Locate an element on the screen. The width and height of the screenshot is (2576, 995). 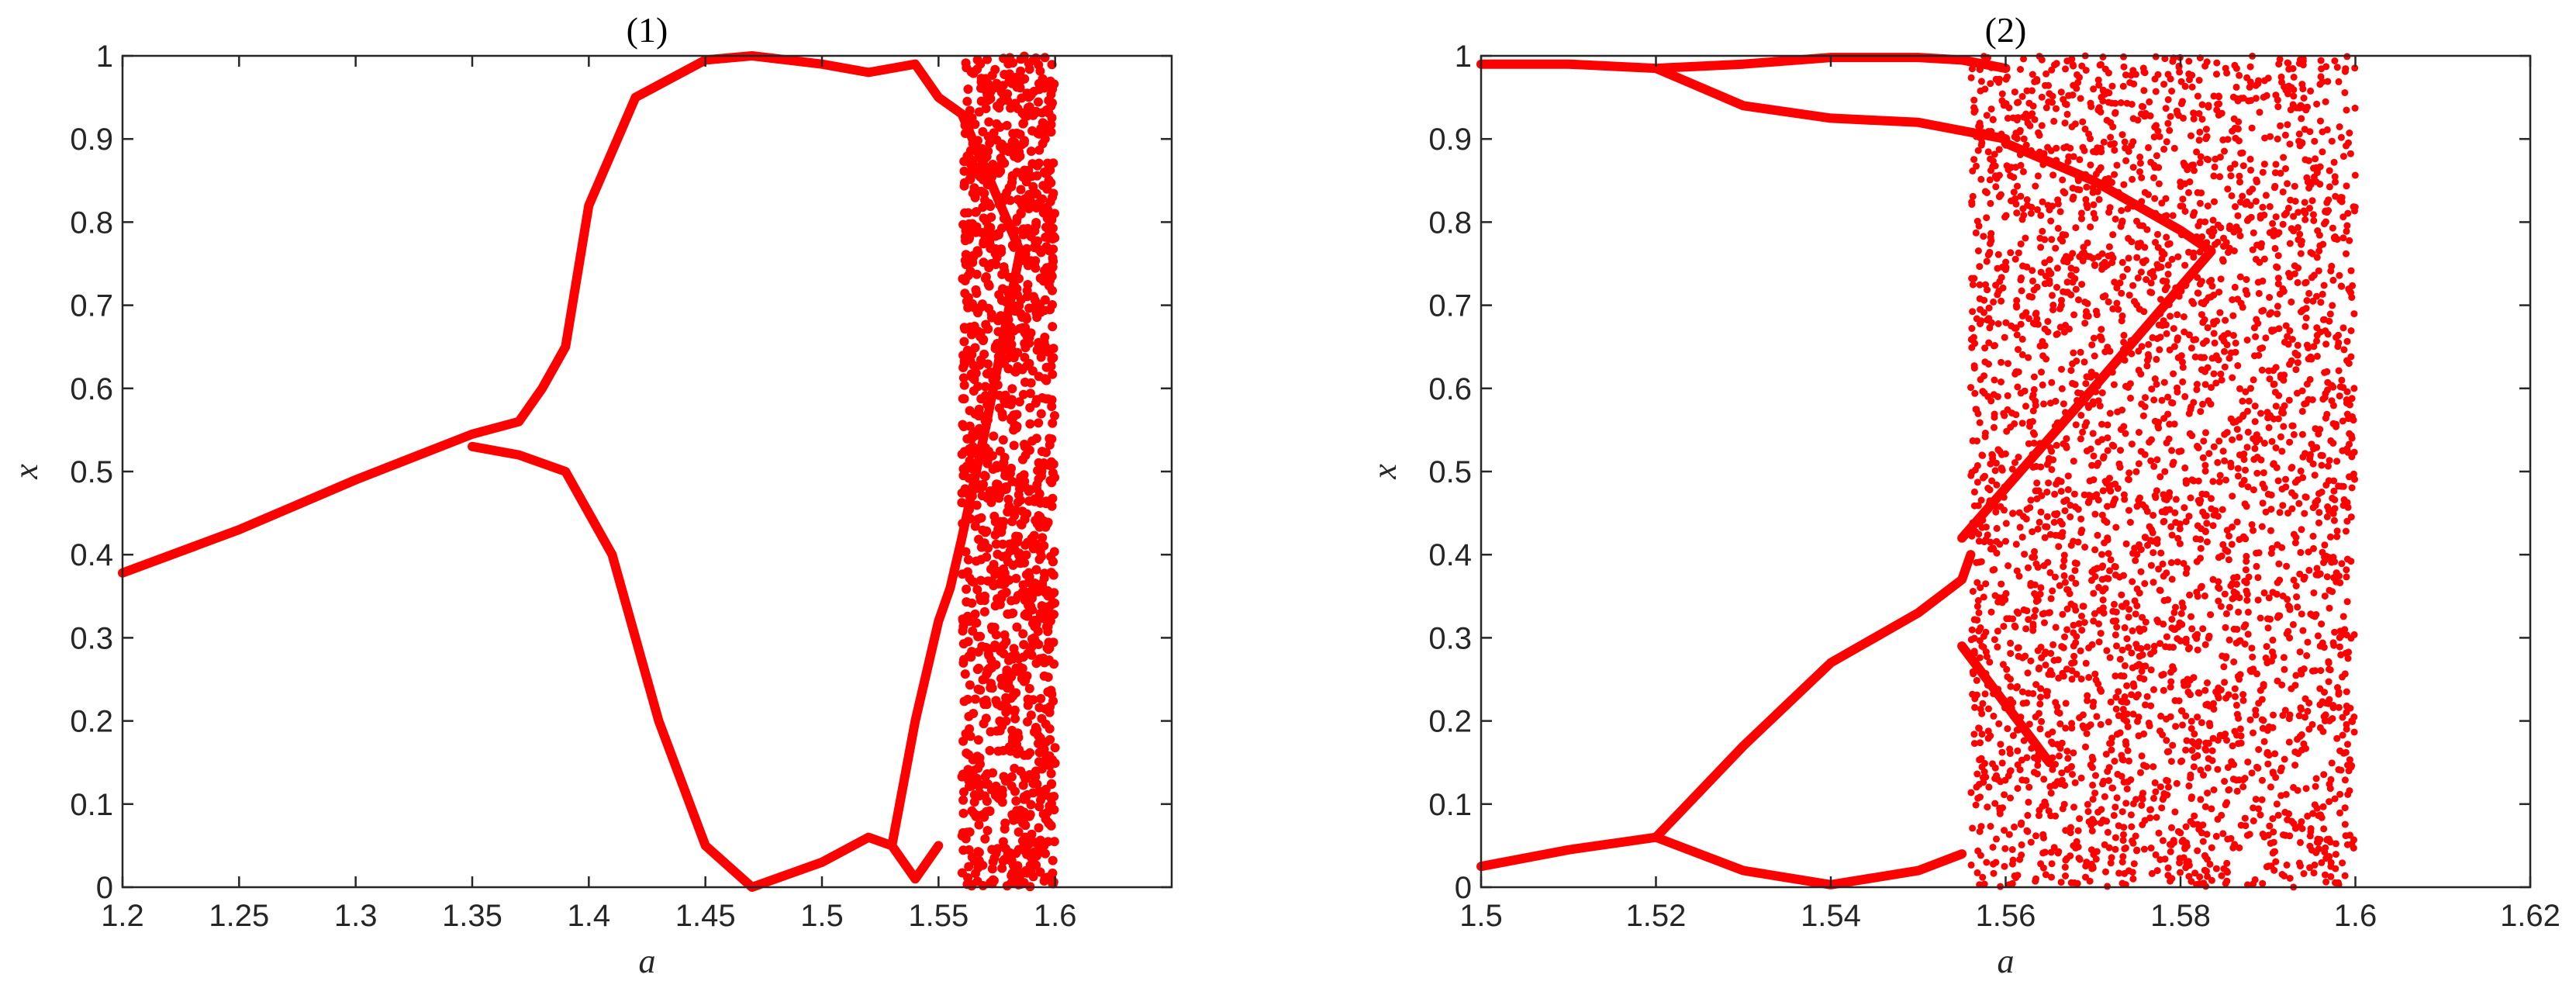
x-axis-label: a is located at coordinates (2006, 961).